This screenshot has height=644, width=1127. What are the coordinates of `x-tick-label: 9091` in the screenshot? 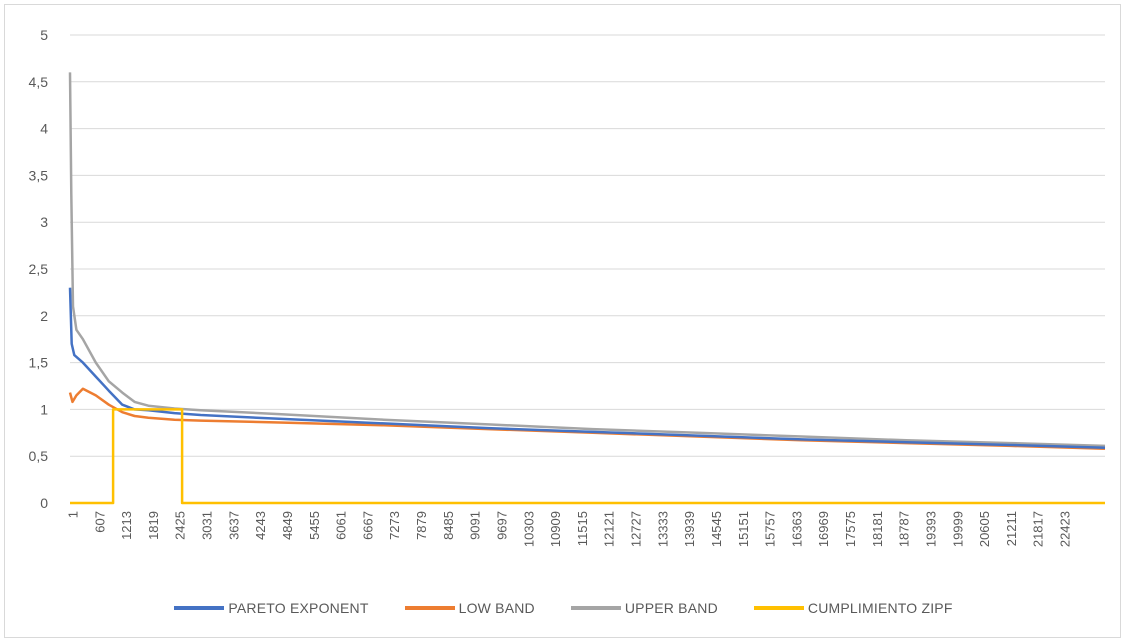 It's located at (475, 525).